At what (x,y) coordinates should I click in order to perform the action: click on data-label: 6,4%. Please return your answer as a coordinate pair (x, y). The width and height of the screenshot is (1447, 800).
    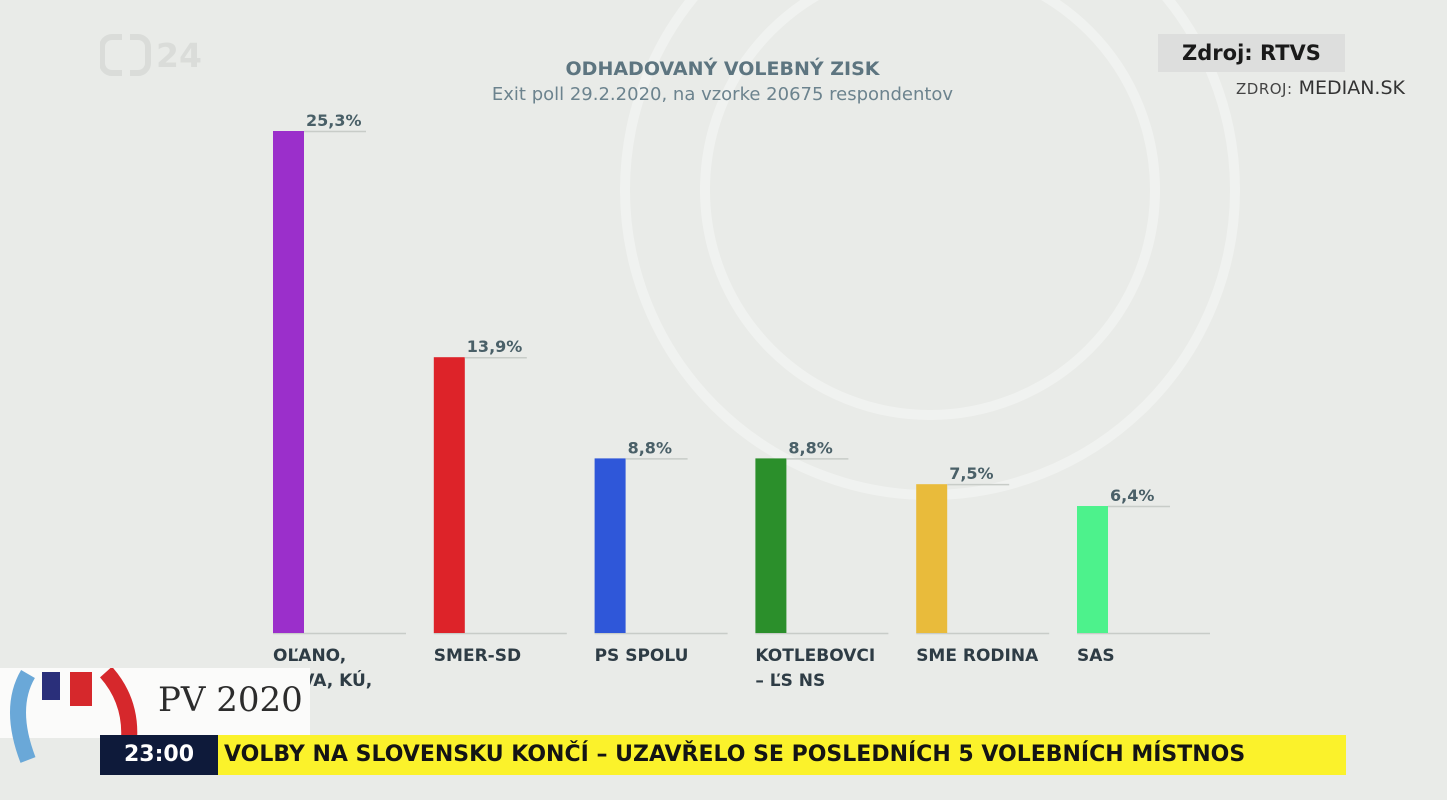
    Looking at the image, I should click on (1132, 495).